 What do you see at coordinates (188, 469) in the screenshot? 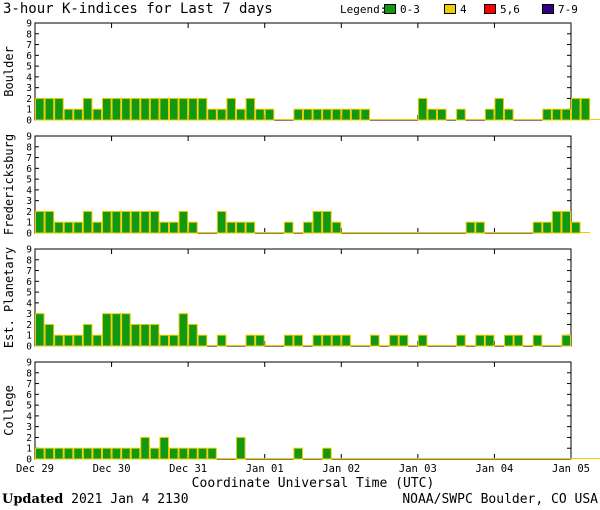
I see `x-tick-label: Dec 31` at bounding box center [188, 469].